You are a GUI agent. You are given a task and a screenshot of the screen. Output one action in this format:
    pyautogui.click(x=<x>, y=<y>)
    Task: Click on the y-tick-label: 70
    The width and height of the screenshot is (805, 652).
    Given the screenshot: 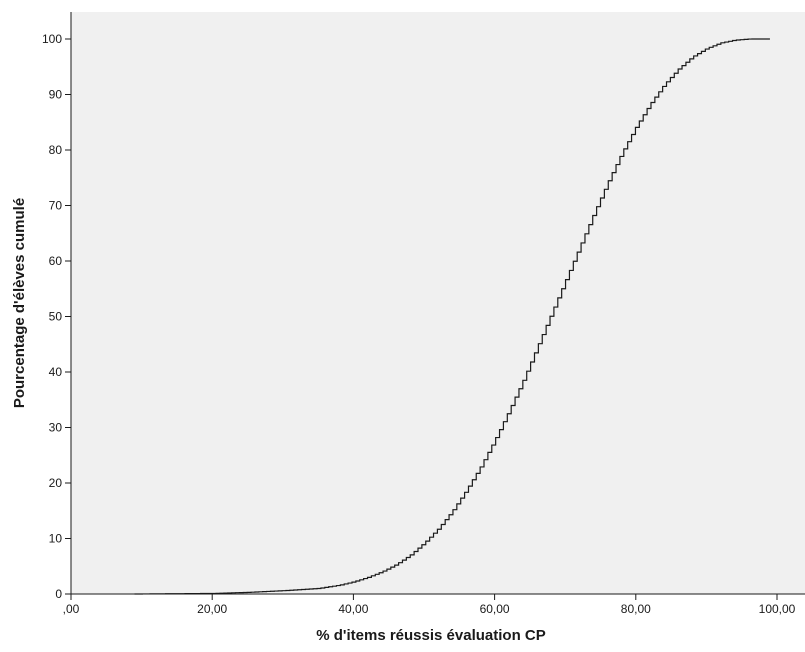 What is the action you would take?
    pyautogui.click(x=56, y=206)
    